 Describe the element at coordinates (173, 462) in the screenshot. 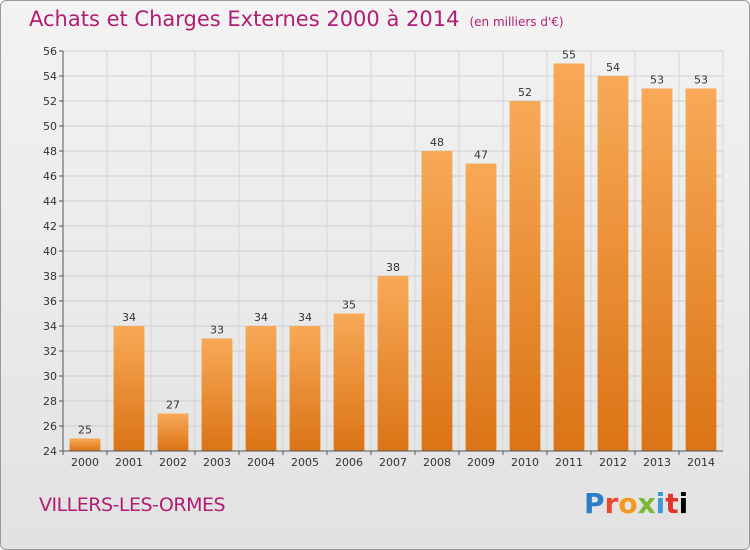

I see `x-tick-label: 2002` at that location.